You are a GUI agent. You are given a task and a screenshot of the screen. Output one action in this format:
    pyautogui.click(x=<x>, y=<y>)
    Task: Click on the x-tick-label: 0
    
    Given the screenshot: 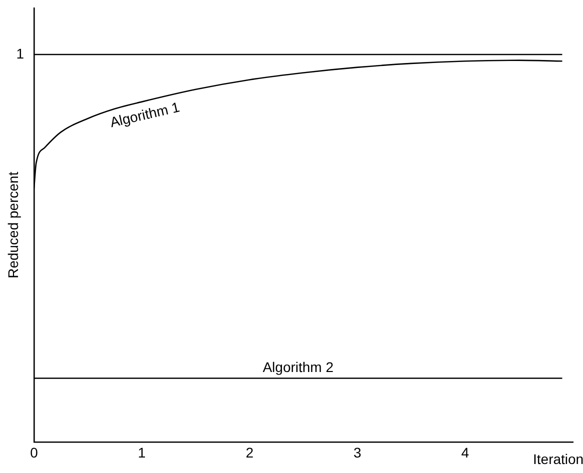 What is the action you would take?
    pyautogui.click(x=34, y=452)
    